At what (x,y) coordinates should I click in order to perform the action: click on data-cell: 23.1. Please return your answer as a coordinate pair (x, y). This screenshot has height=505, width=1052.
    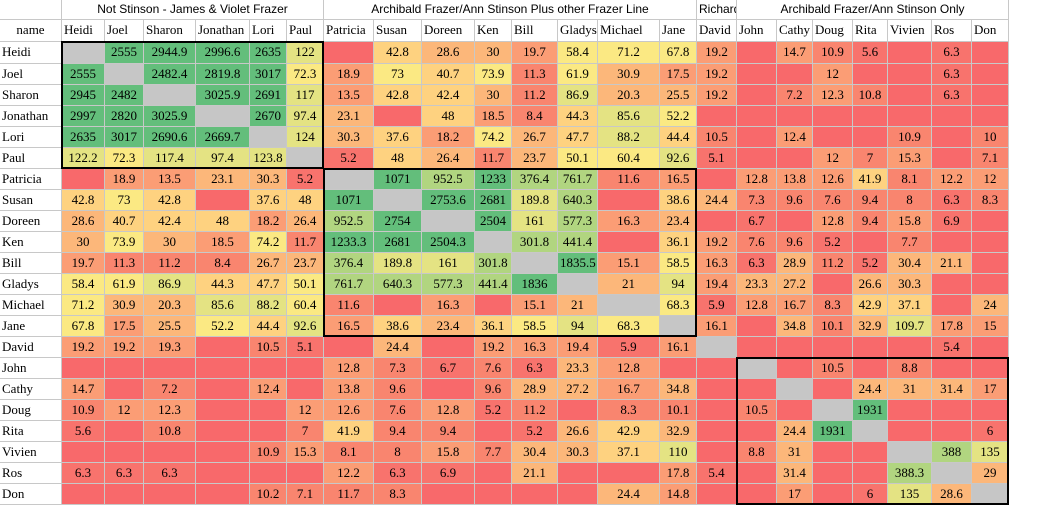
    Looking at the image, I should click on (349, 116).